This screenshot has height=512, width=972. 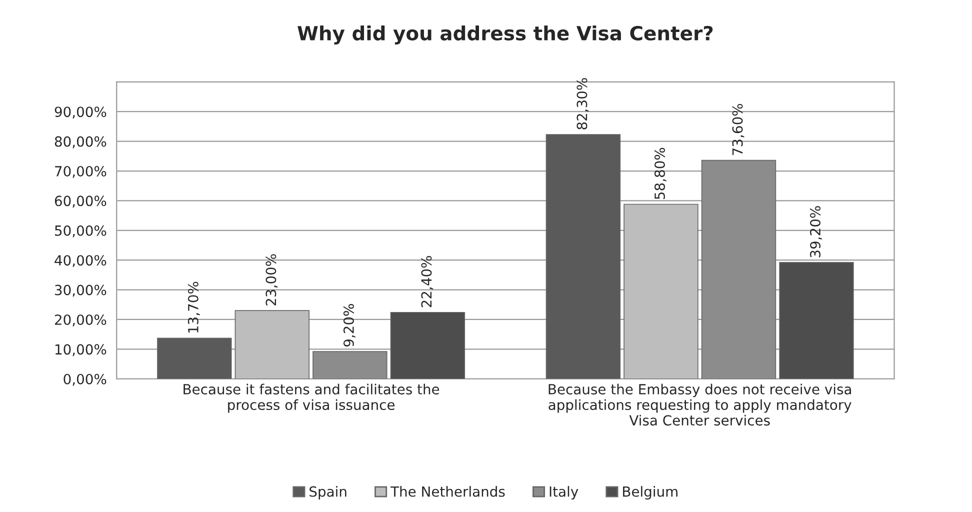 I want to click on y-tick-label: 60,00%, so click(x=80, y=202).